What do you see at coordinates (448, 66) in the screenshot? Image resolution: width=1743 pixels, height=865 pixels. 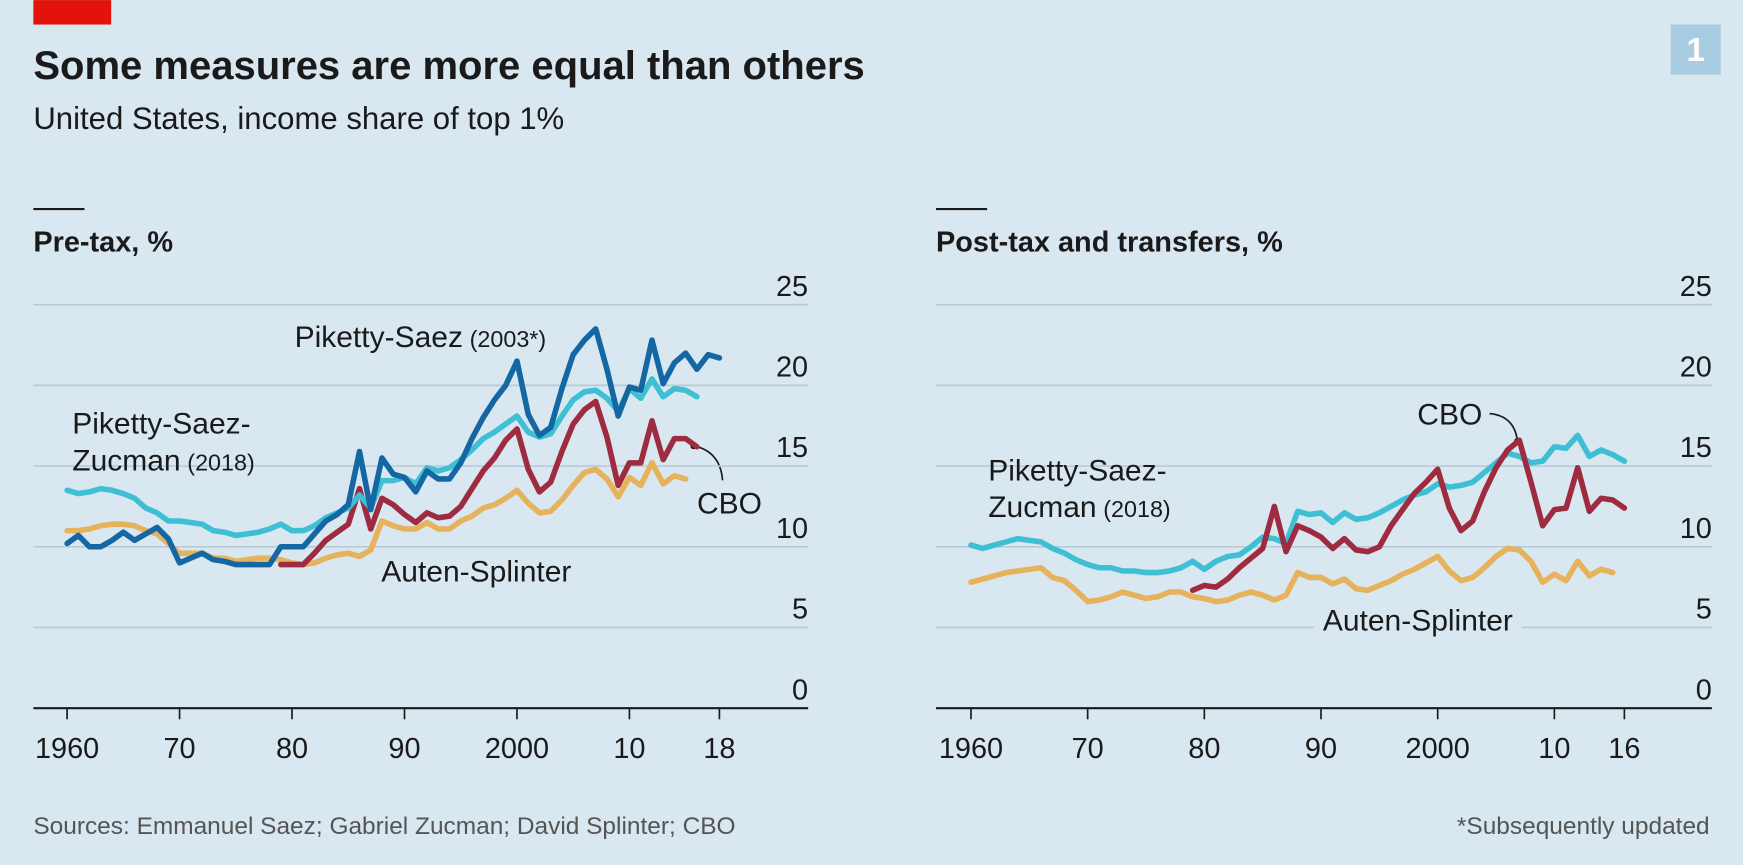 I see `chart-title: Some measures are more equal than others` at bounding box center [448, 66].